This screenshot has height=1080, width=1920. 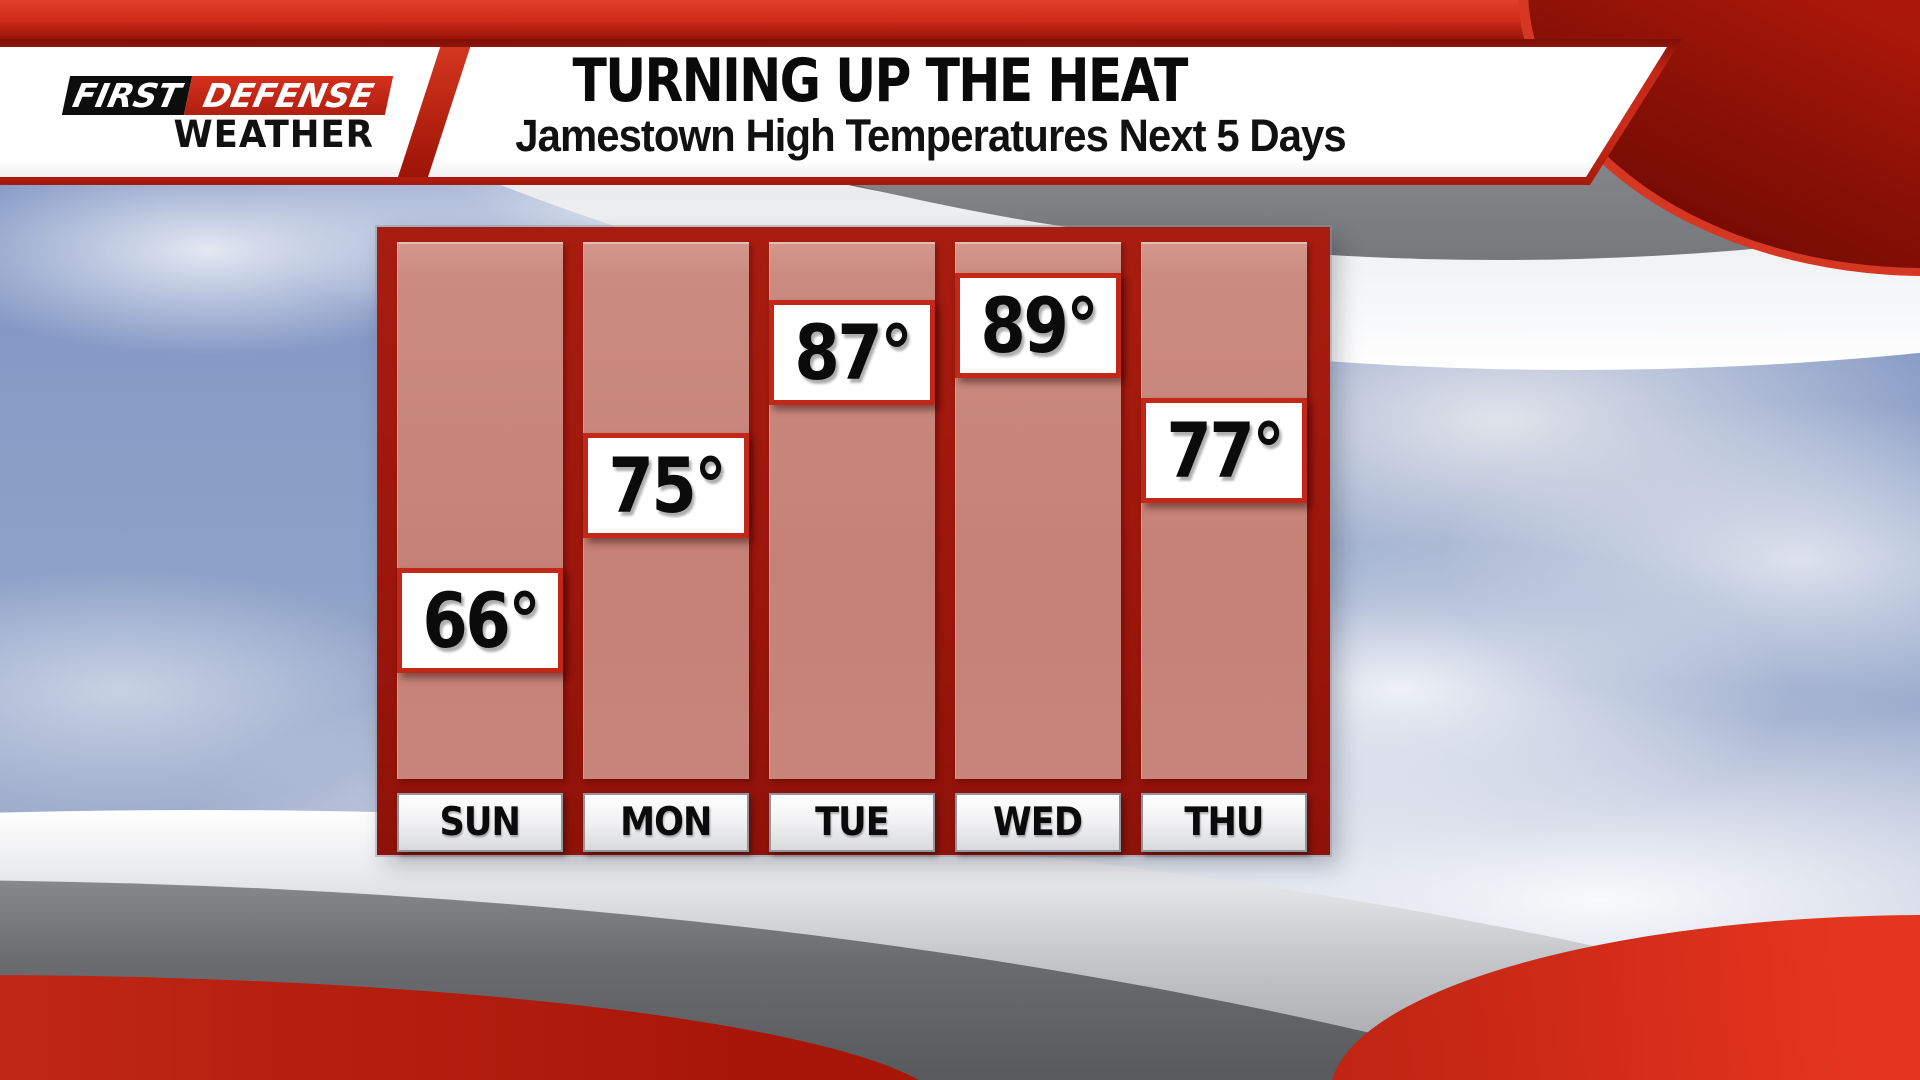 I want to click on temp-value-thu: 77°, so click(x=1225, y=450).